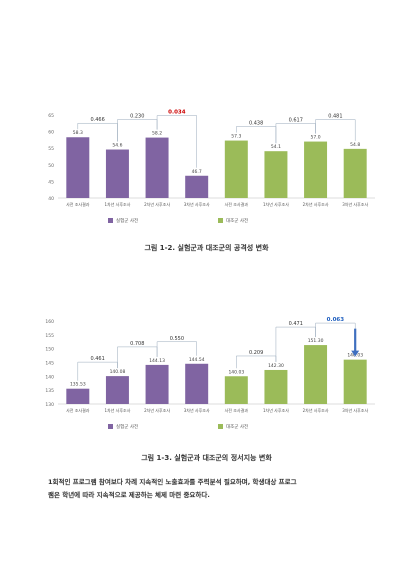  Describe the element at coordinates (51, 182) in the screenshot. I see `y-tick-label: 45` at that location.